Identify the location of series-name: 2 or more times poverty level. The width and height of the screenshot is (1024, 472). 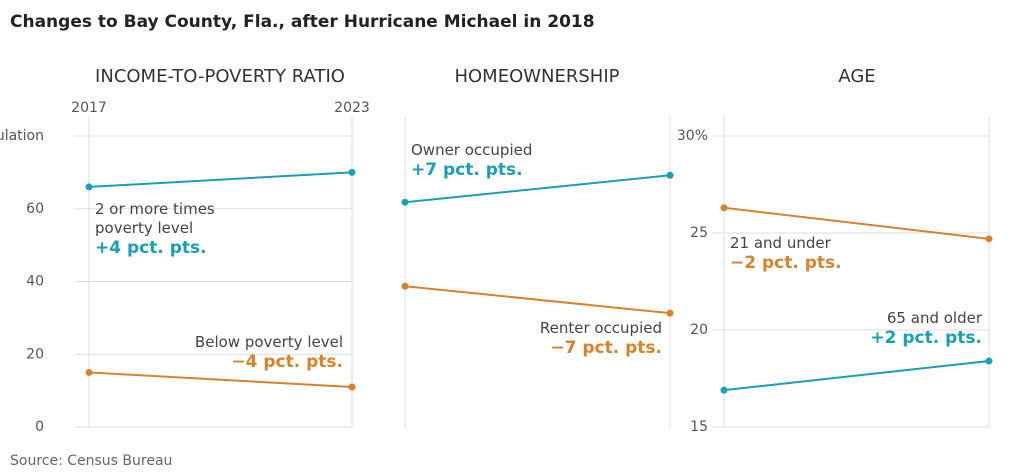
(155, 218).